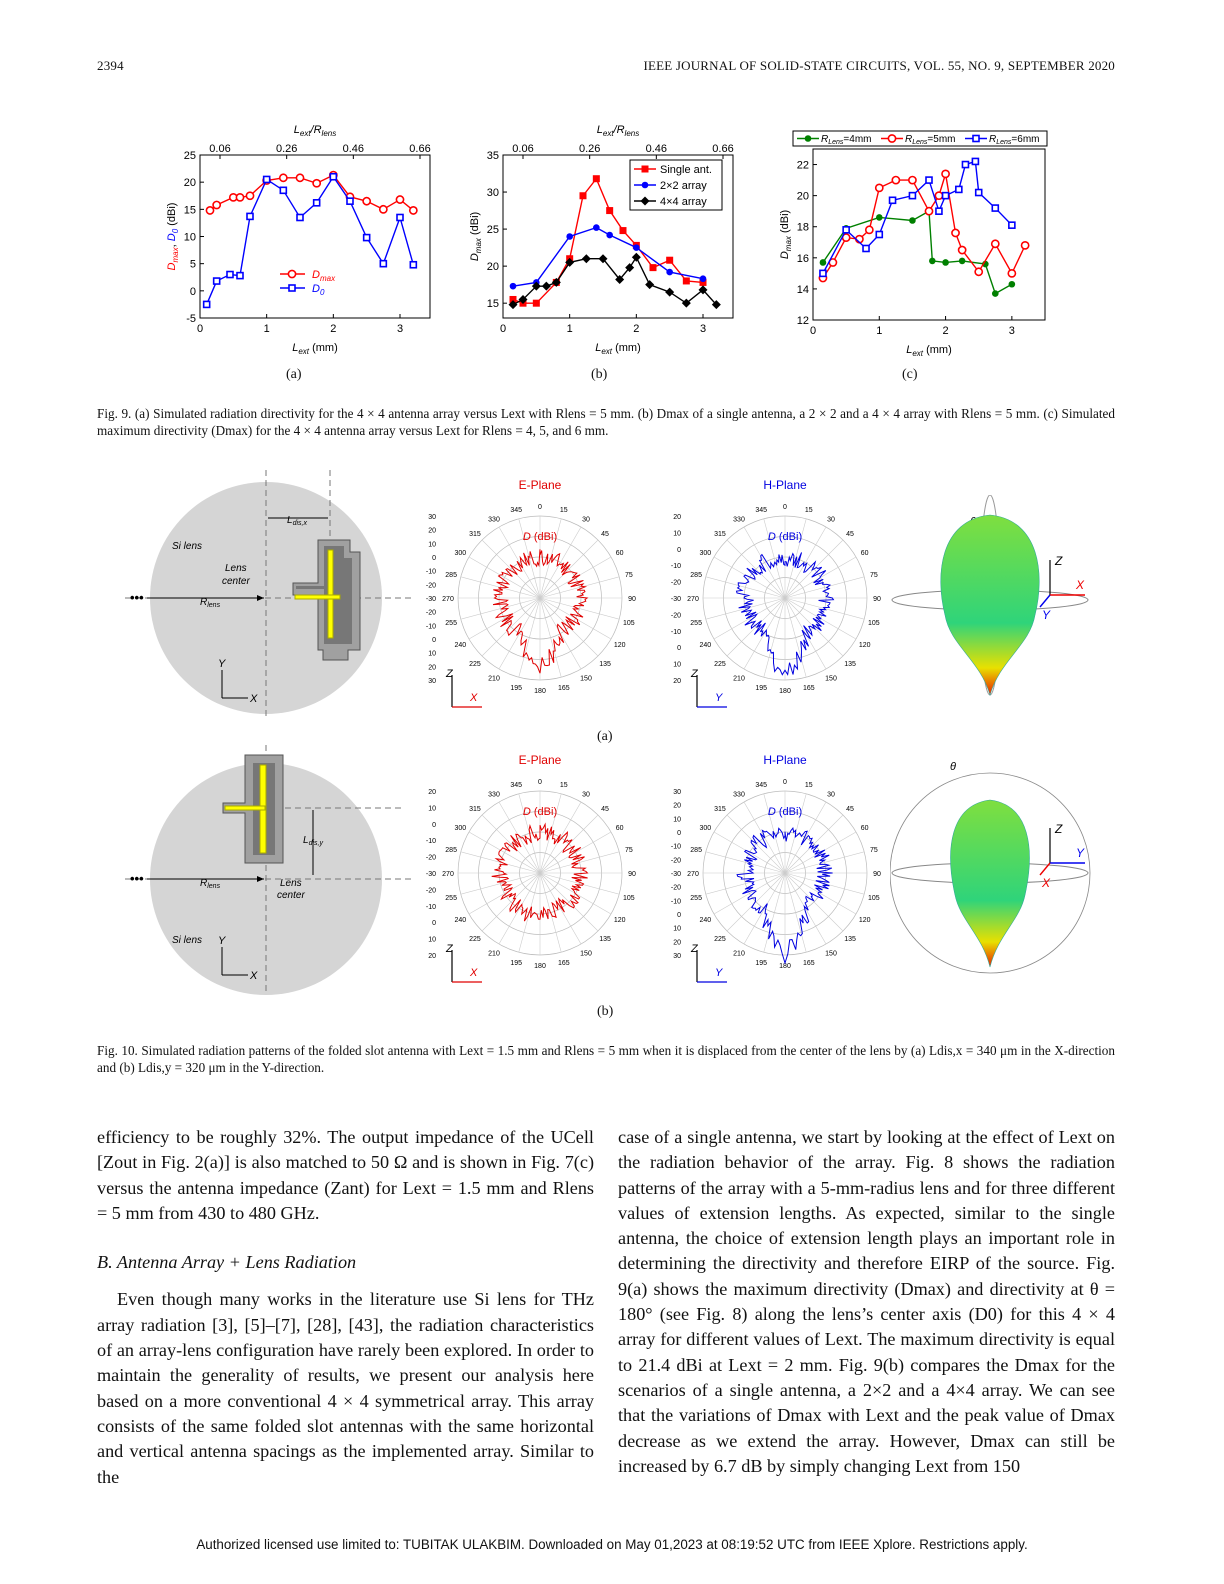  What do you see at coordinates (879, 331) in the screenshot?
I see `x-tick-label: 1` at bounding box center [879, 331].